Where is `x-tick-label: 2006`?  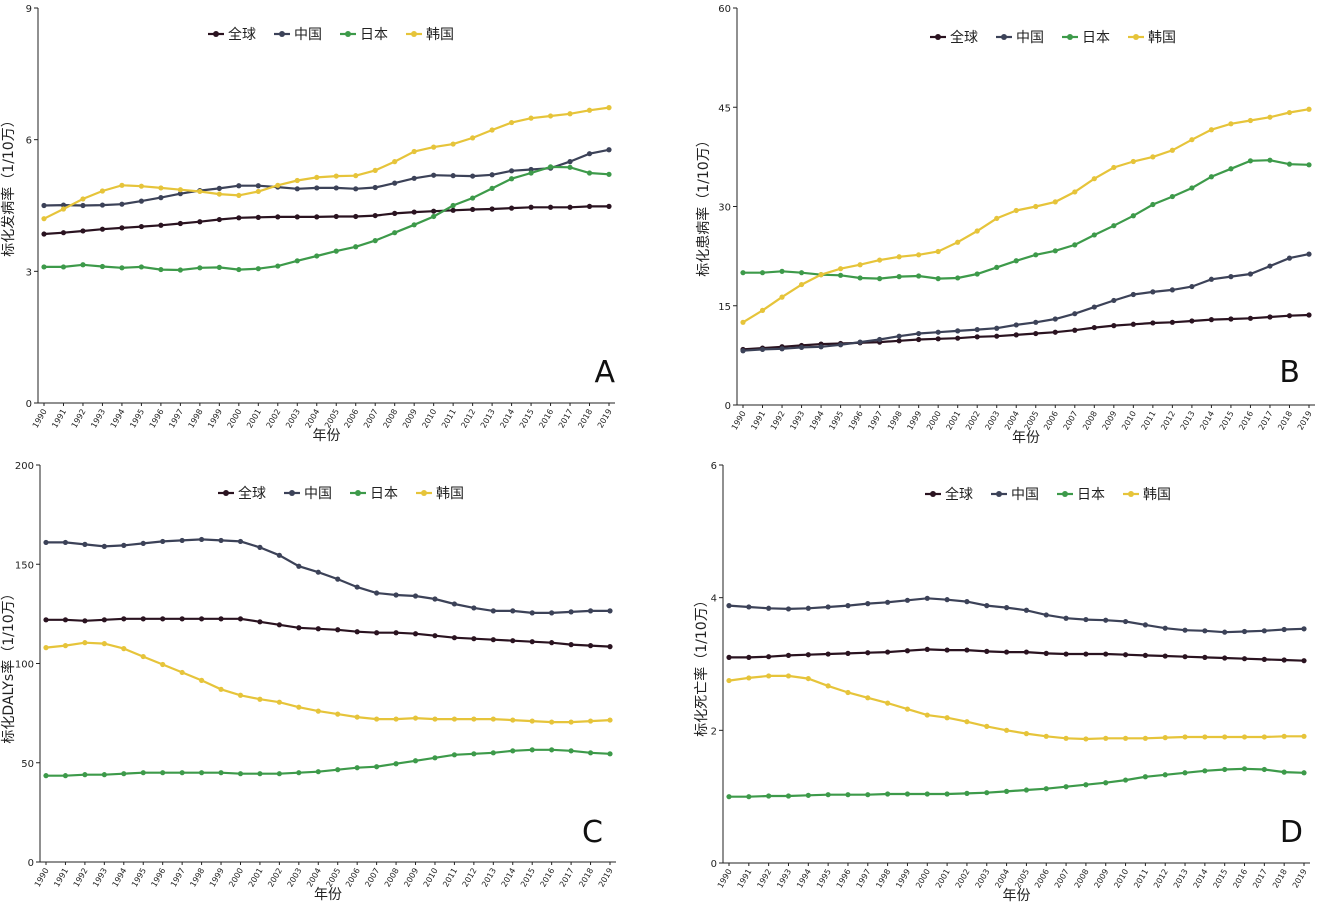
x-tick-label: 2006 is located at coordinates (351, 419).